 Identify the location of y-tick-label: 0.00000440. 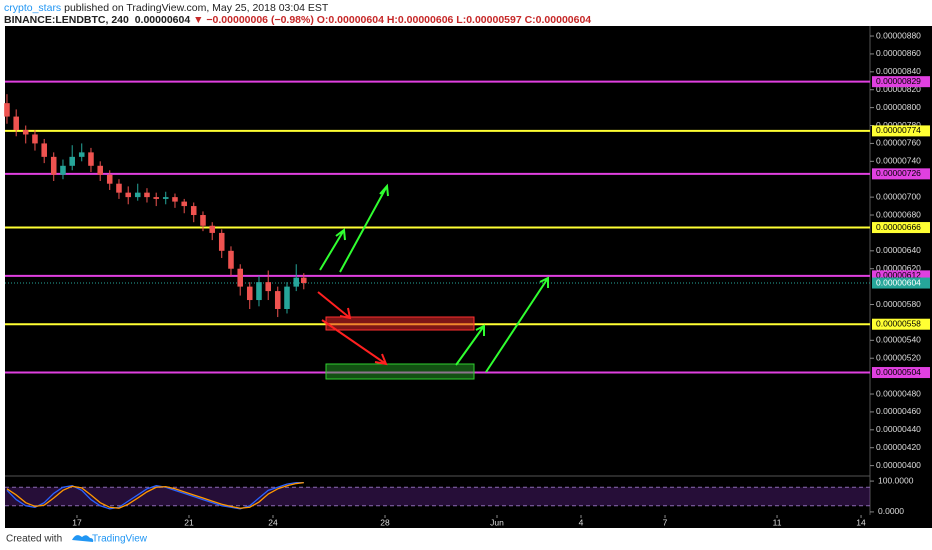
(898, 429).